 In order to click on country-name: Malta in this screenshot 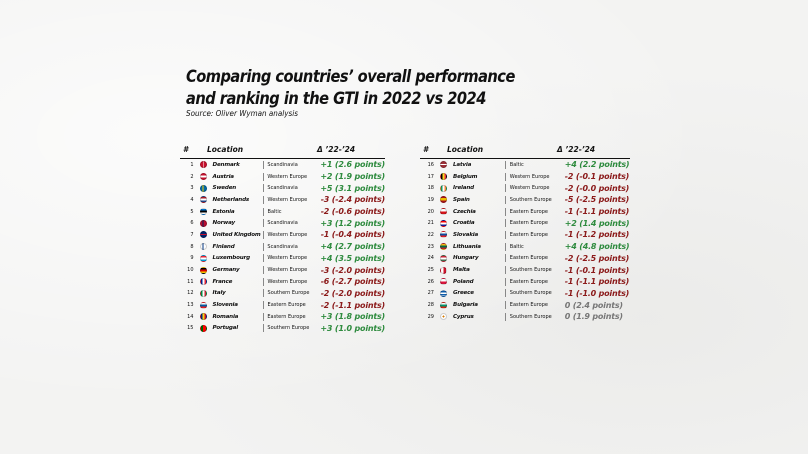, I will do `click(461, 270)`.